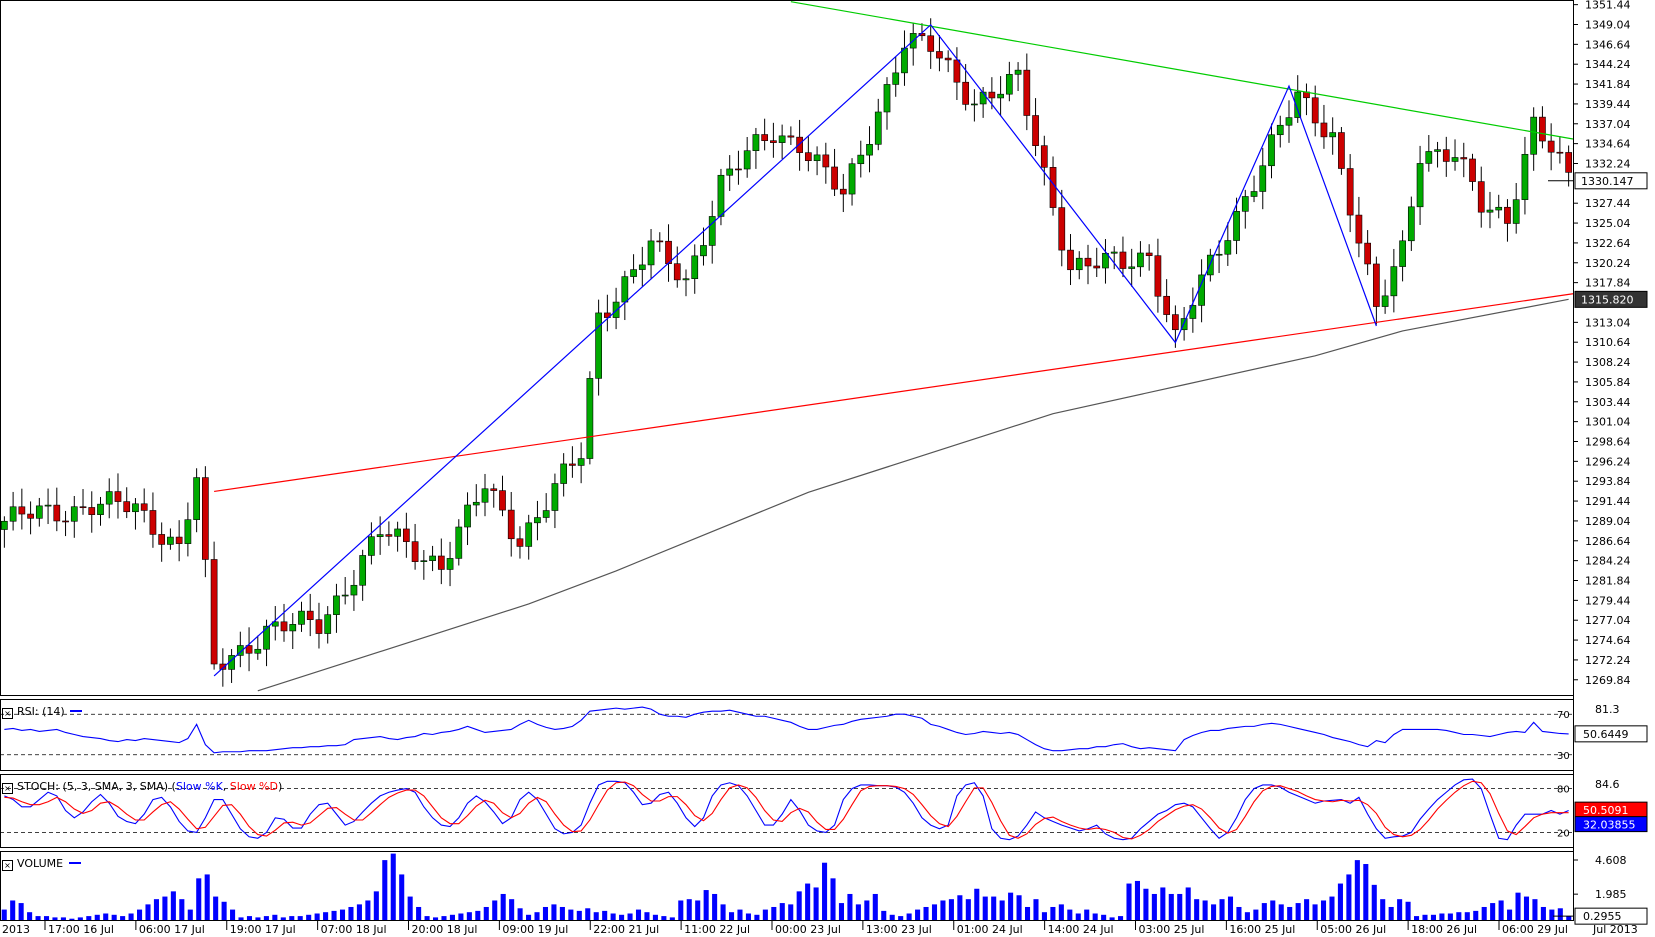 This screenshot has width=1655, height=937. I want to click on volume-label: × VOLUME, so click(41, 864).